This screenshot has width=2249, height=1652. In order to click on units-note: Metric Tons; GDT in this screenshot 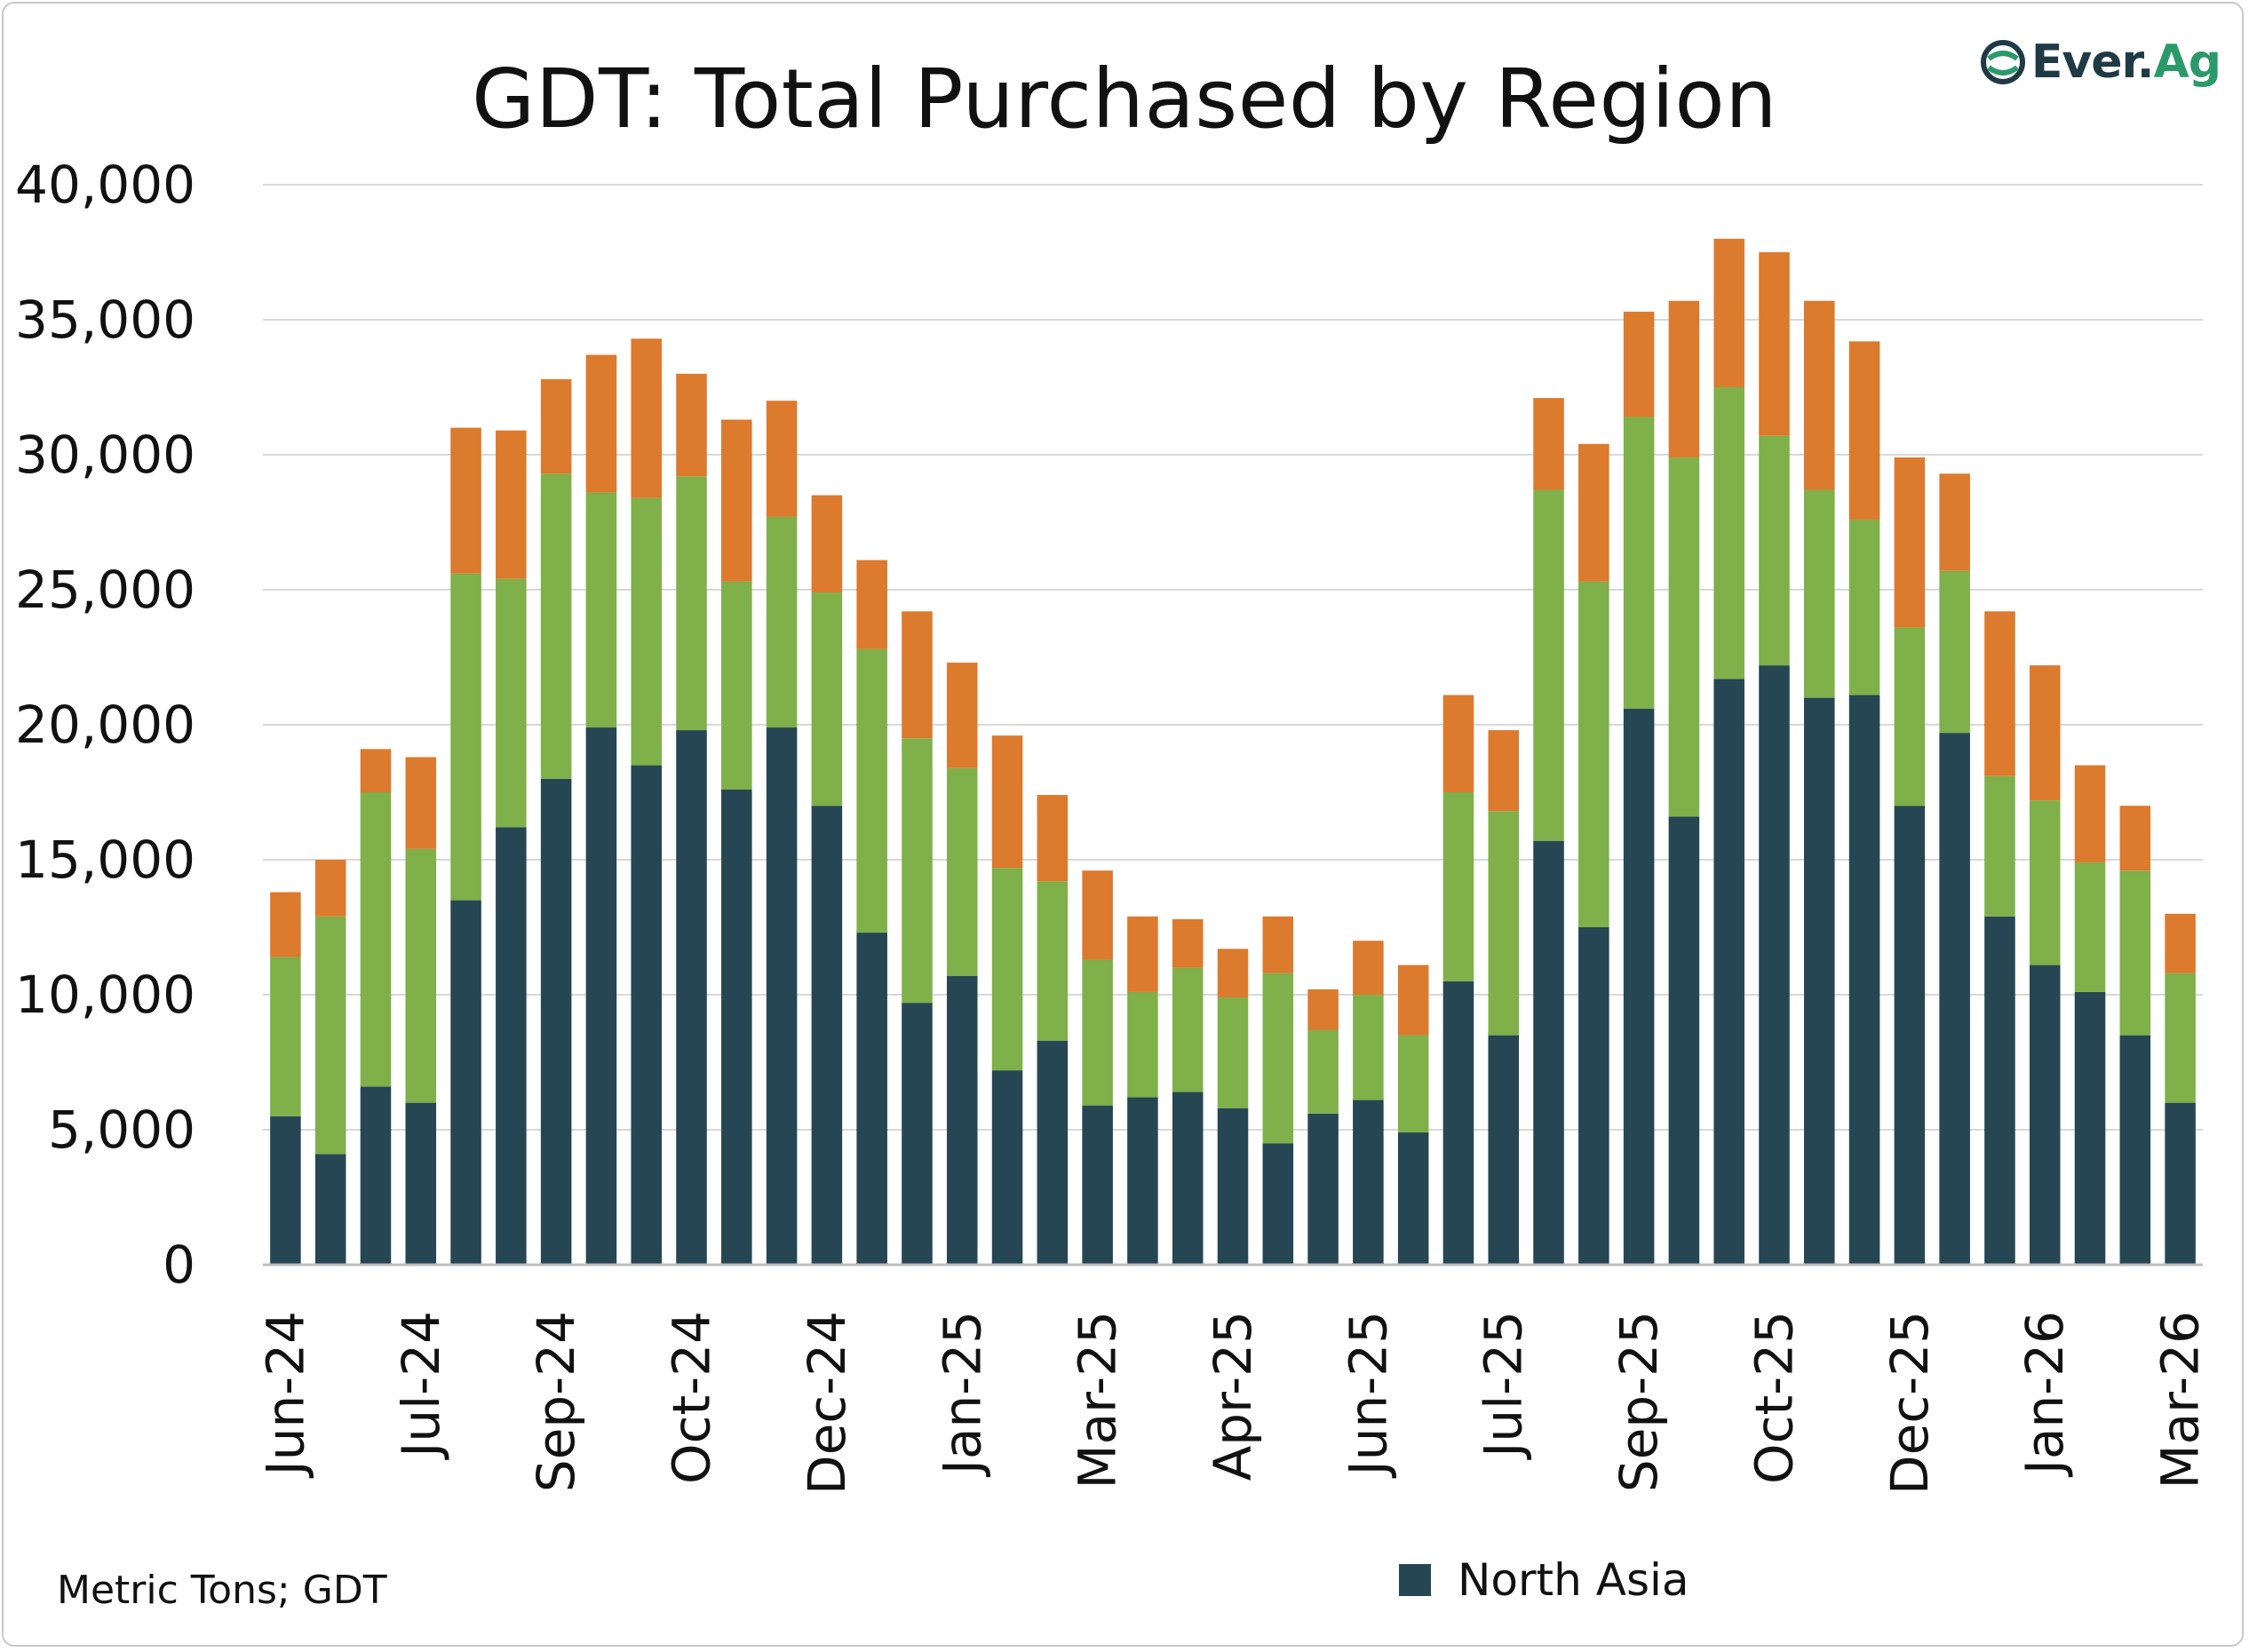, I will do `click(222, 1590)`.